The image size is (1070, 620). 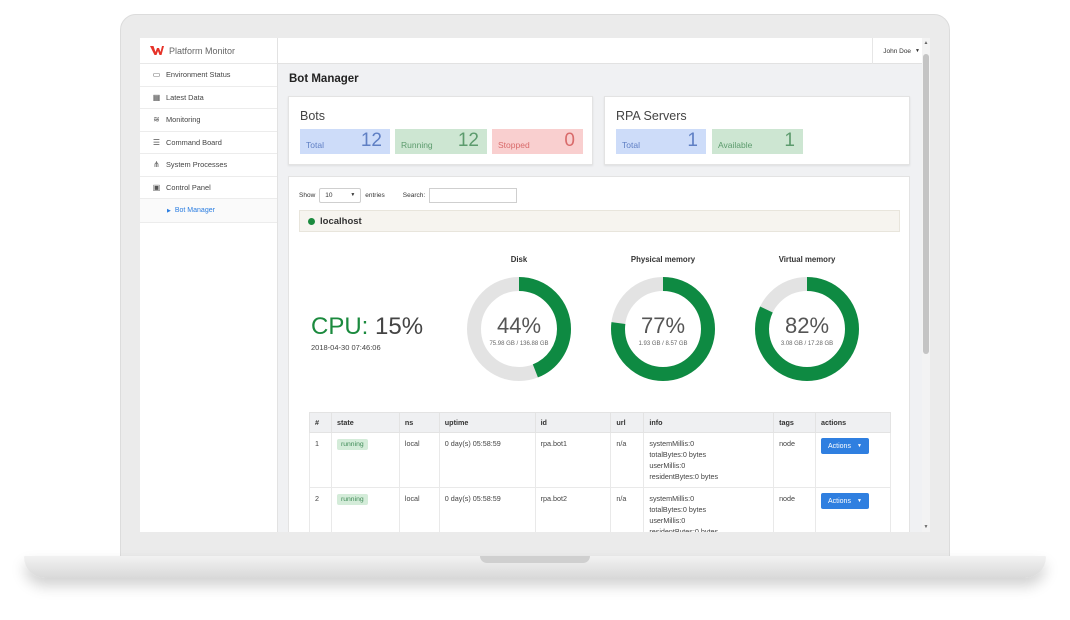 What do you see at coordinates (535, 559) in the screenshot?
I see `laptop-notch` at bounding box center [535, 559].